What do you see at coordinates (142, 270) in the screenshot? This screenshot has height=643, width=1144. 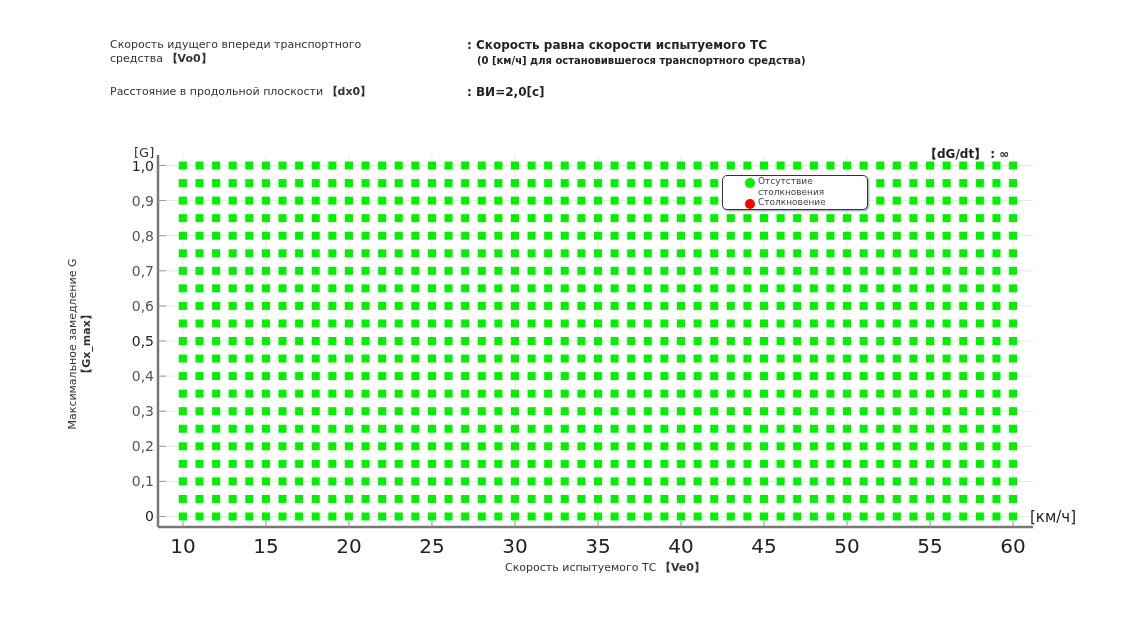 I see `y-tick-label: 0,7` at bounding box center [142, 270].